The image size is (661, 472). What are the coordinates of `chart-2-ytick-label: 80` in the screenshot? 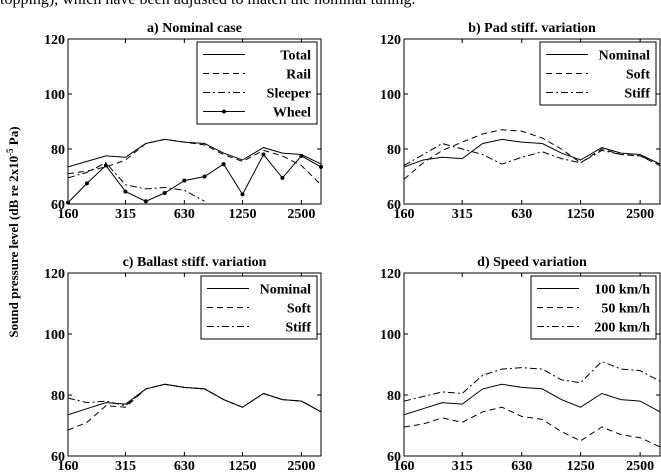 It's located at (394, 150).